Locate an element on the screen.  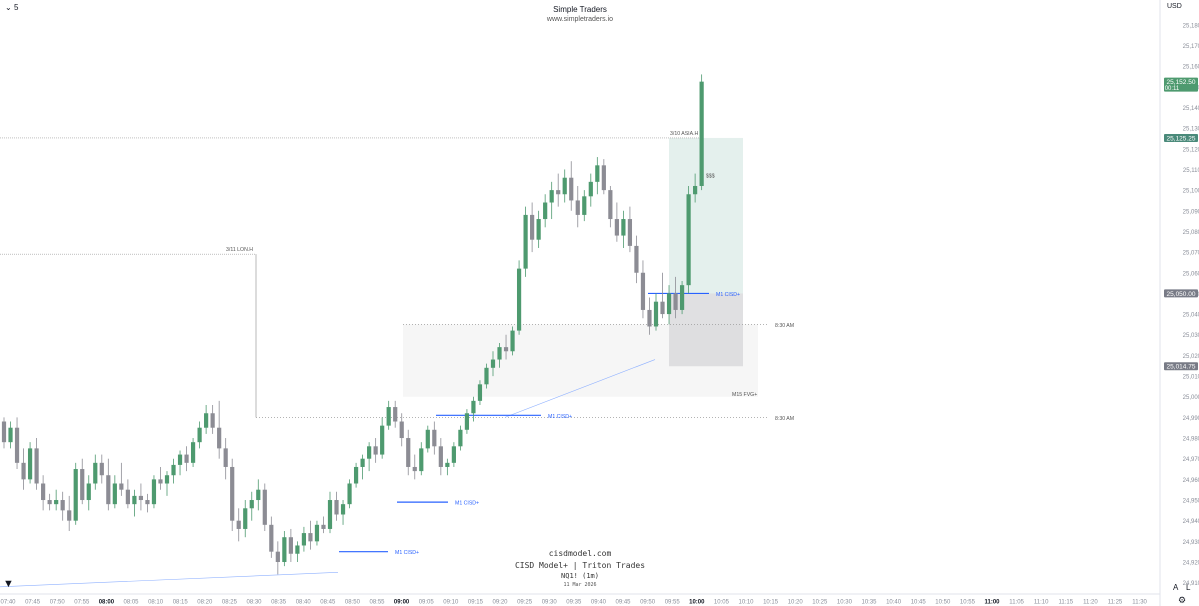
x-tick-label: 07:45 is located at coordinates (33, 603).